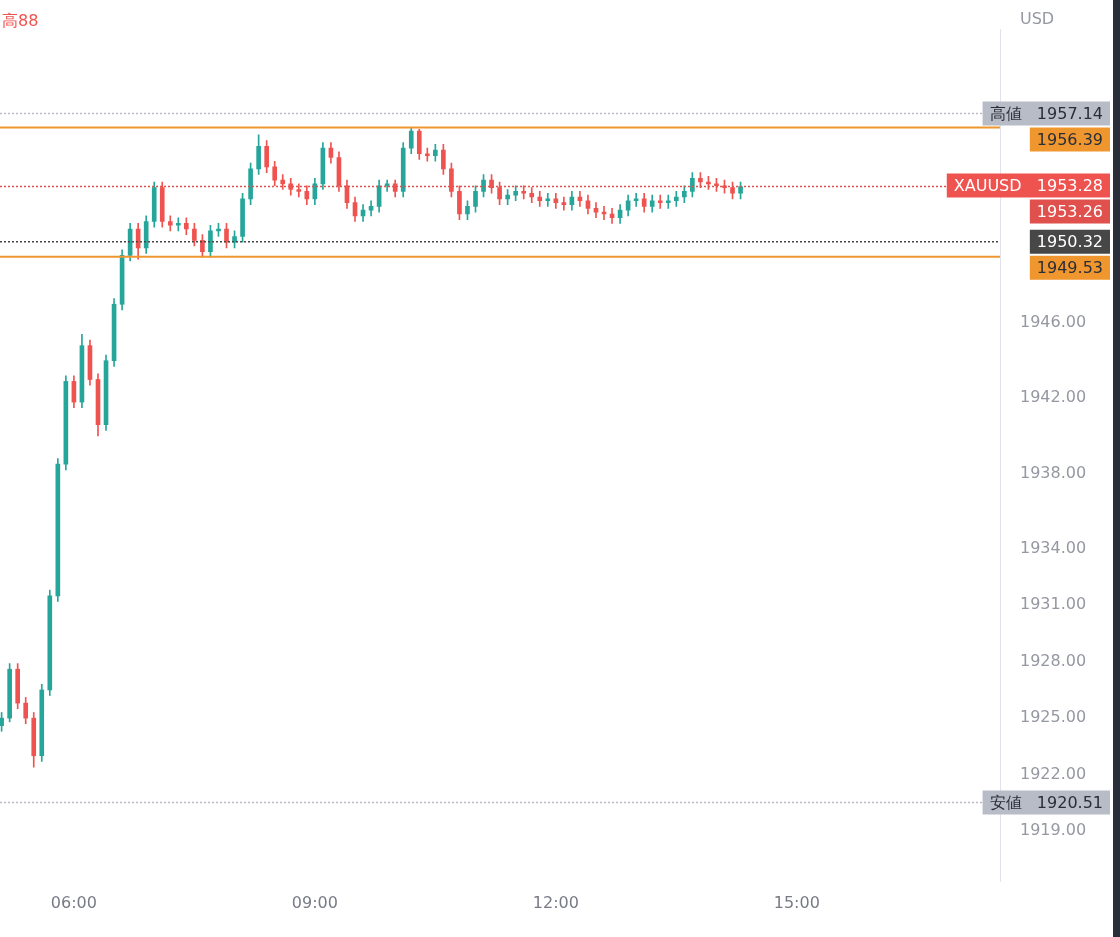 Image resolution: width=1120 pixels, height=937 pixels. Describe the element at coordinates (1028, 185) in the screenshot. I see `annotation: XAUUSD 1953.28` at that location.